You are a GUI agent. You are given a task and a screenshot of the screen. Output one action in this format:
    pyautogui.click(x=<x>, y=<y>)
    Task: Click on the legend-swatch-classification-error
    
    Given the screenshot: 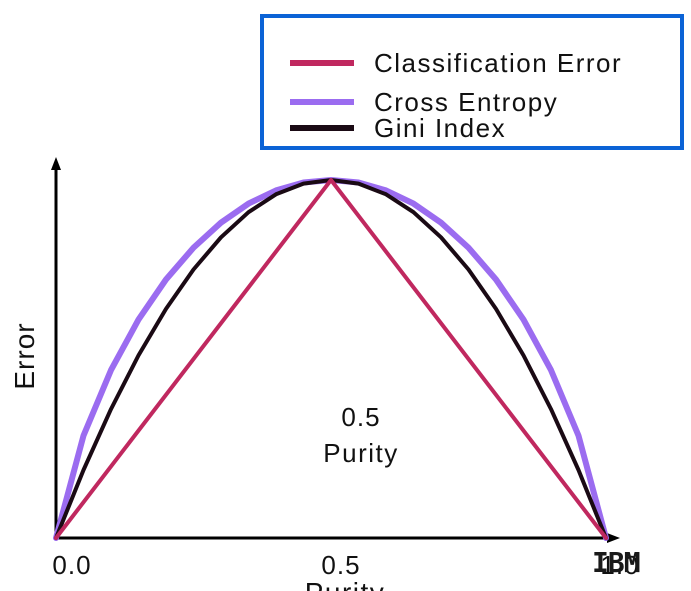 What is the action you would take?
    pyautogui.click(x=322, y=63)
    